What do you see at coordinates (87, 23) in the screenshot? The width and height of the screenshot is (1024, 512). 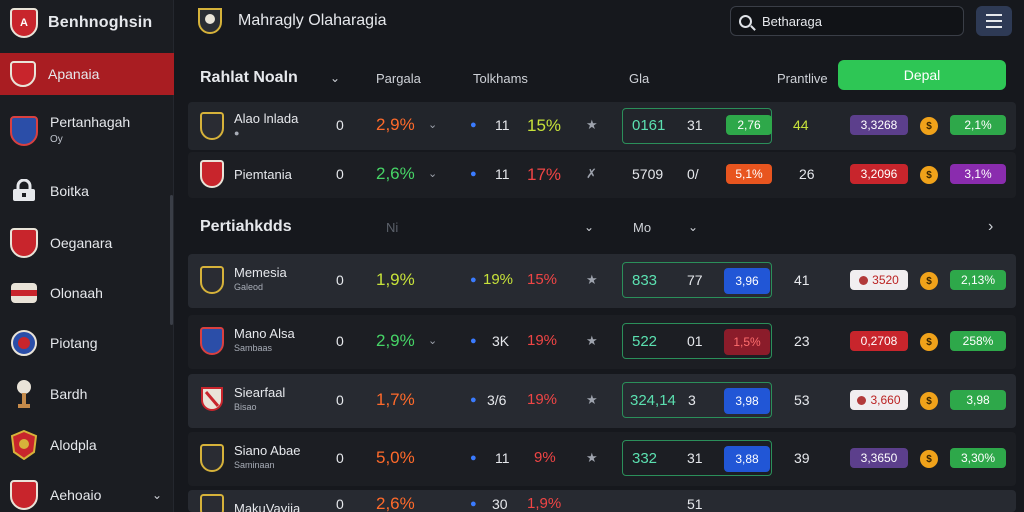 I see `brand: A Benhnoghsin` at bounding box center [87, 23].